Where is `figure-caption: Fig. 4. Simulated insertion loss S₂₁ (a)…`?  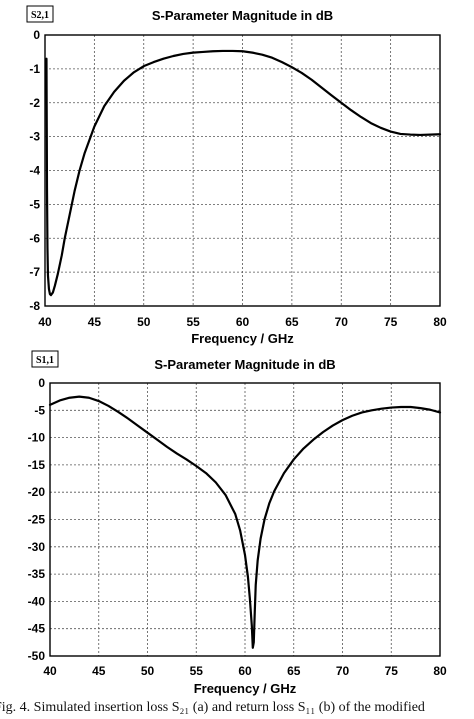
figure-caption: Fig. 4. Simulated insertion loss S₂₁ (a)… is located at coordinates (237, 709).